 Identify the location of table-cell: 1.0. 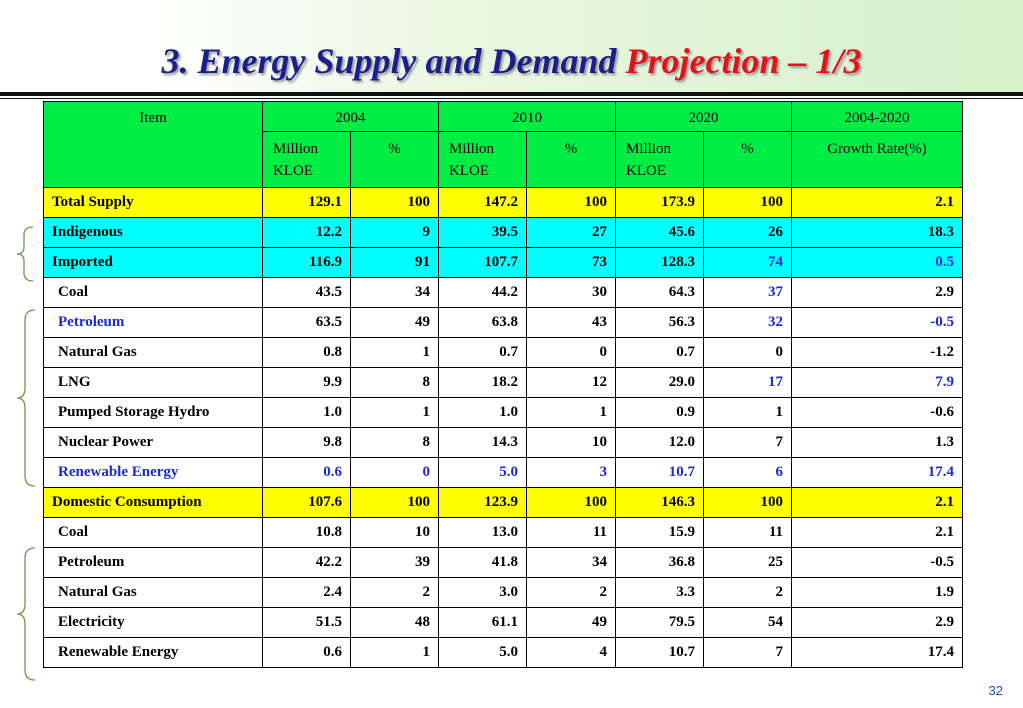
(482, 412).